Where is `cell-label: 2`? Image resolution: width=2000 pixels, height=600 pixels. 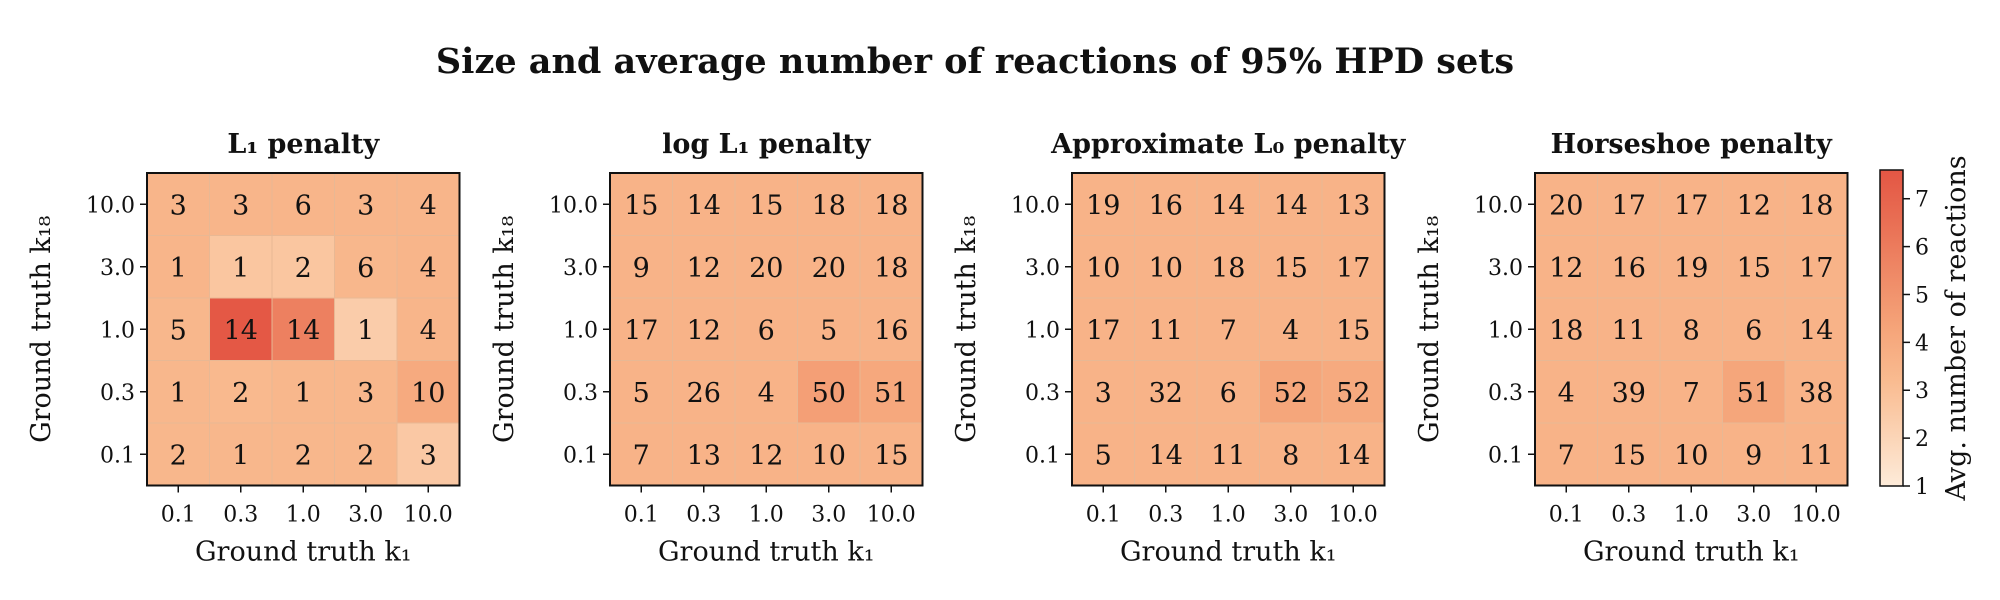 cell-label: 2 is located at coordinates (365, 455).